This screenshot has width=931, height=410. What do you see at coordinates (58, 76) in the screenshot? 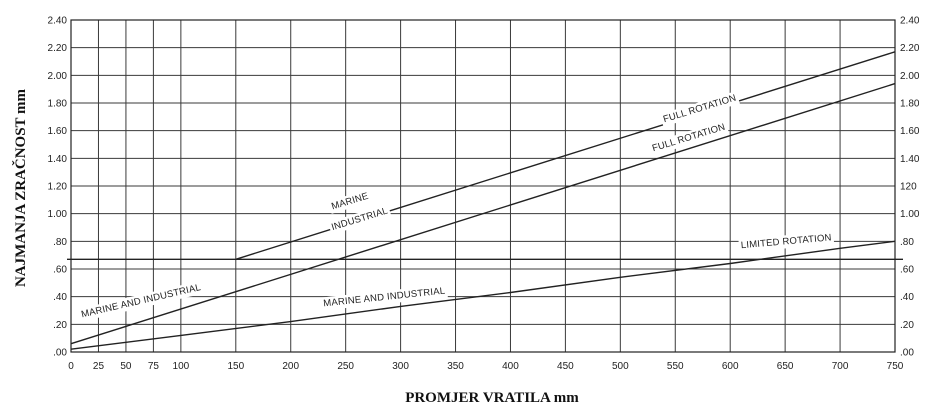
I see `y-tick-label-left: 2.00` at bounding box center [58, 76].